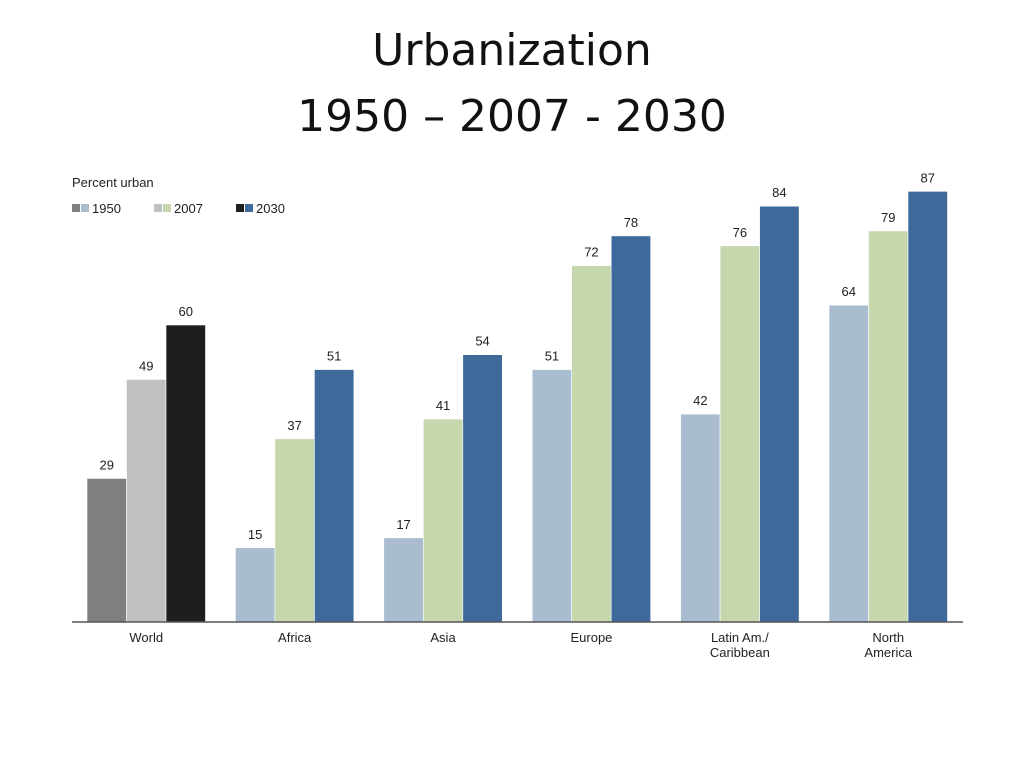 The image size is (1024, 768). Describe the element at coordinates (295, 637) in the screenshot. I see `category-label-1: Africa` at that location.